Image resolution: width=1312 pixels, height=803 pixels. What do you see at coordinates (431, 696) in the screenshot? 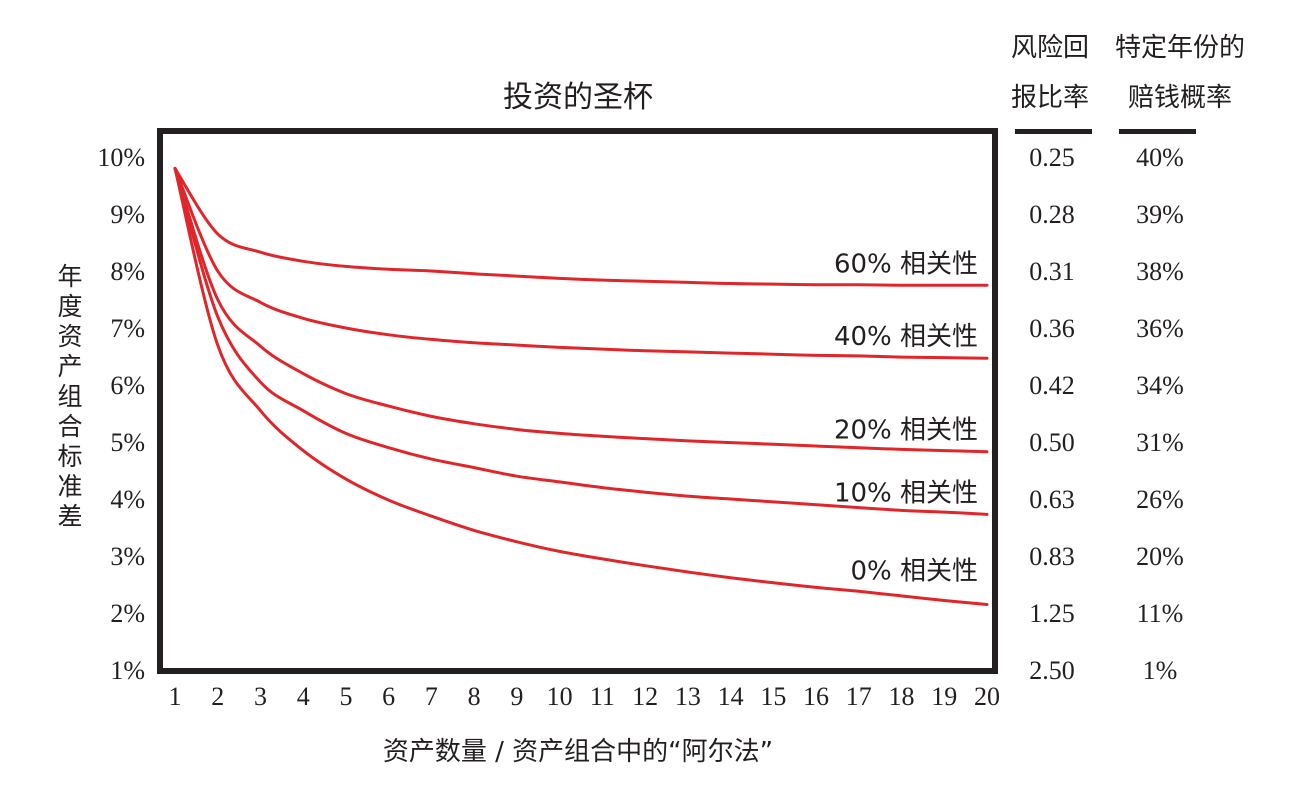
I see `x-tick-label: 7` at bounding box center [431, 696].